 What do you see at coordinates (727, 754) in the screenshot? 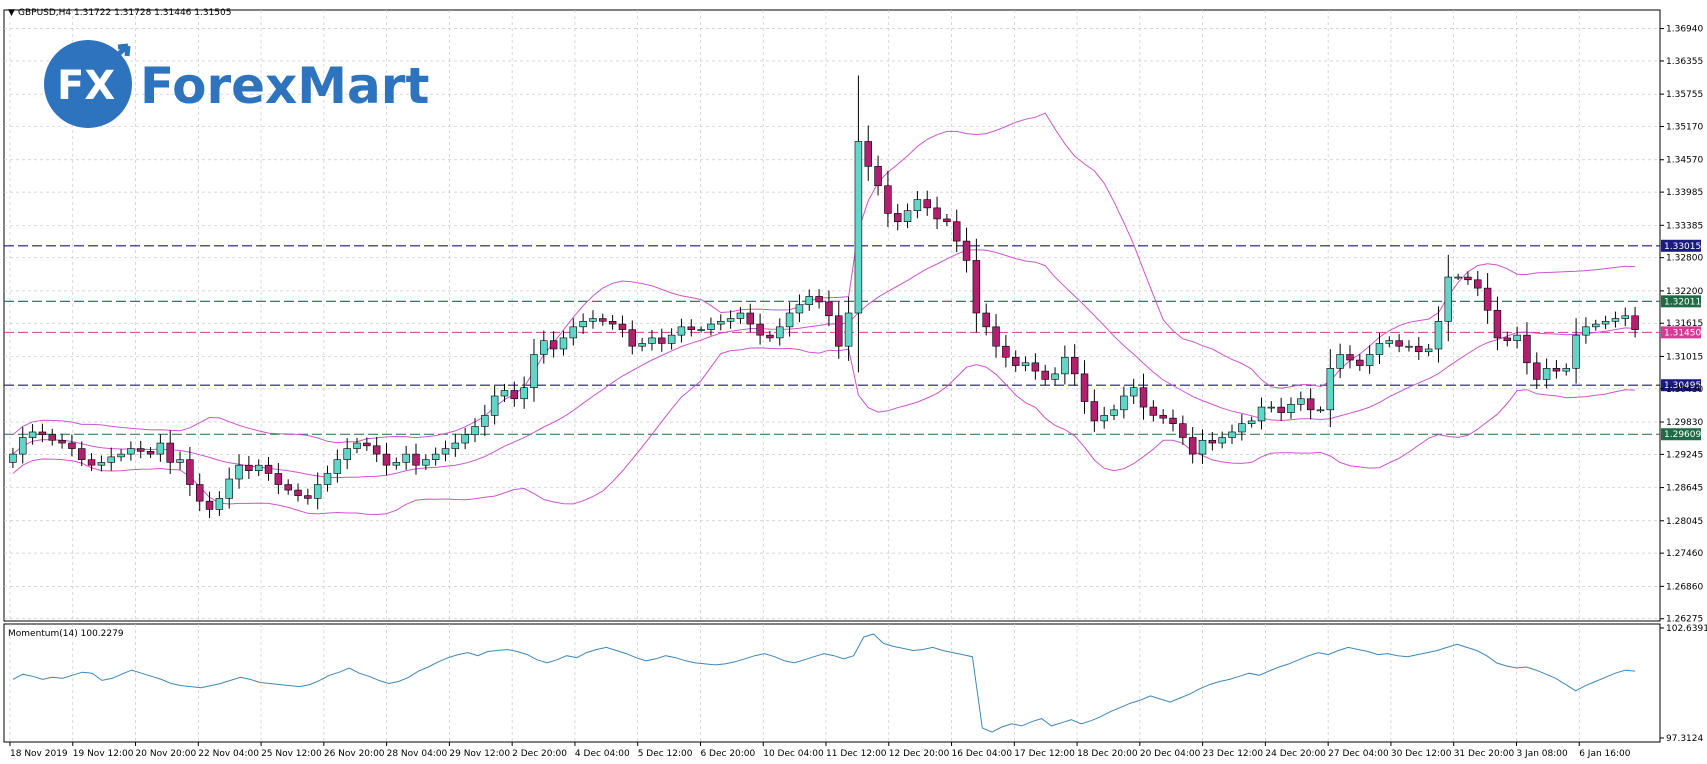
I see `time-tick-label: 6 Dec 20:00` at bounding box center [727, 754].